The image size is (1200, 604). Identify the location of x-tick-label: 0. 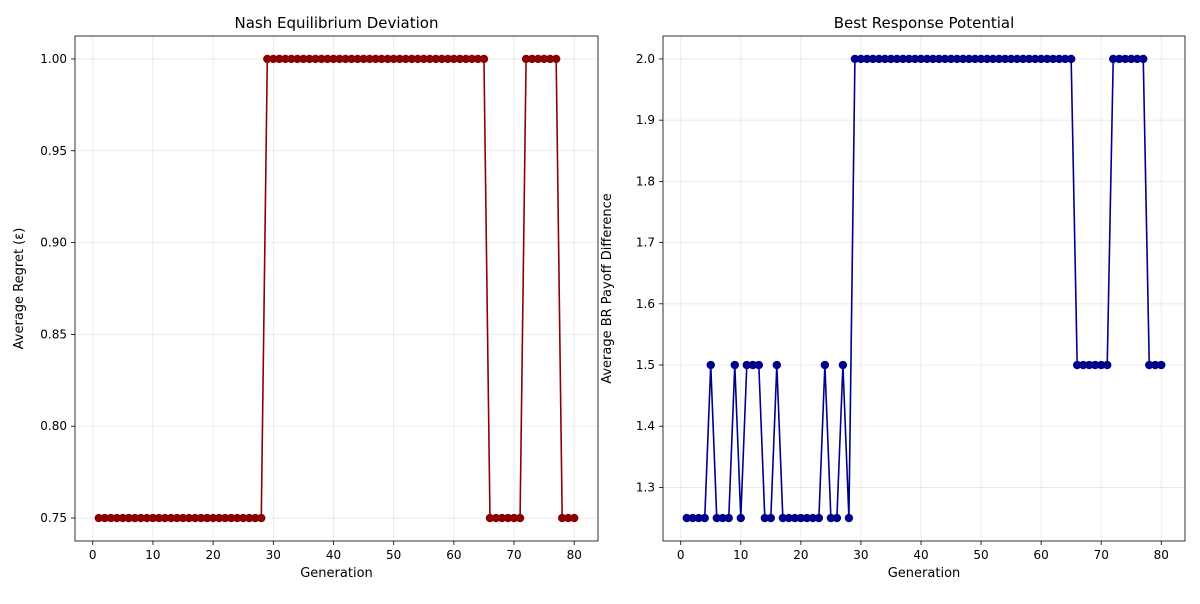
(681, 555).